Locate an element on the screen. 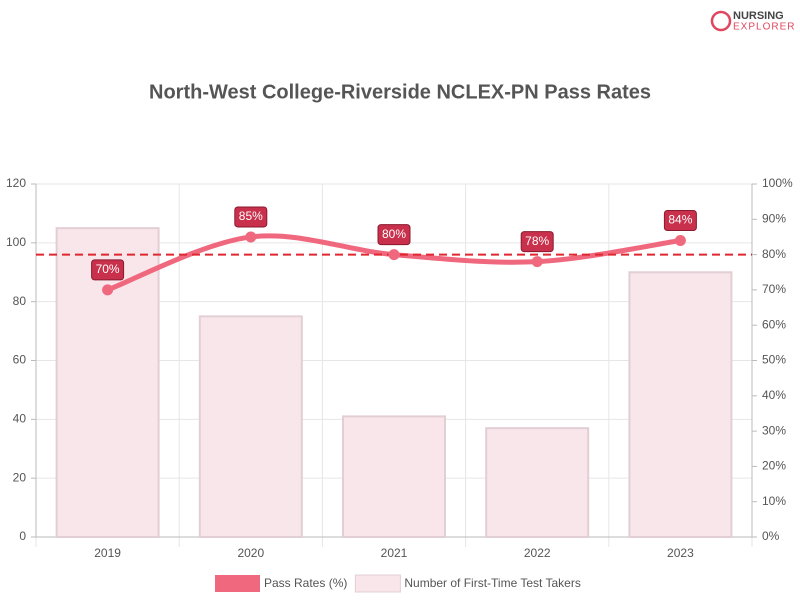 This screenshot has height=600, width=800. y-tick-label: 0 is located at coordinates (22, 536).